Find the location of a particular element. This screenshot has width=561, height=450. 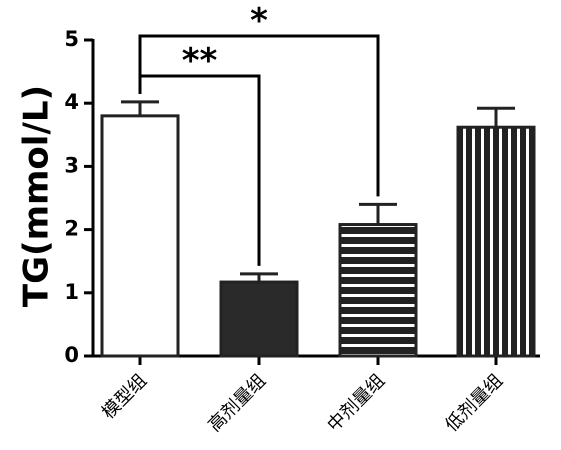

y-tick-label: 1 is located at coordinates (71, 292).